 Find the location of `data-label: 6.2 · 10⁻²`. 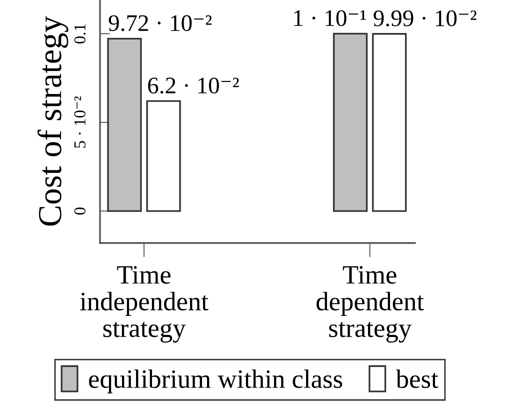

data-label: 6.2 · 10⁻² is located at coordinates (193, 86).